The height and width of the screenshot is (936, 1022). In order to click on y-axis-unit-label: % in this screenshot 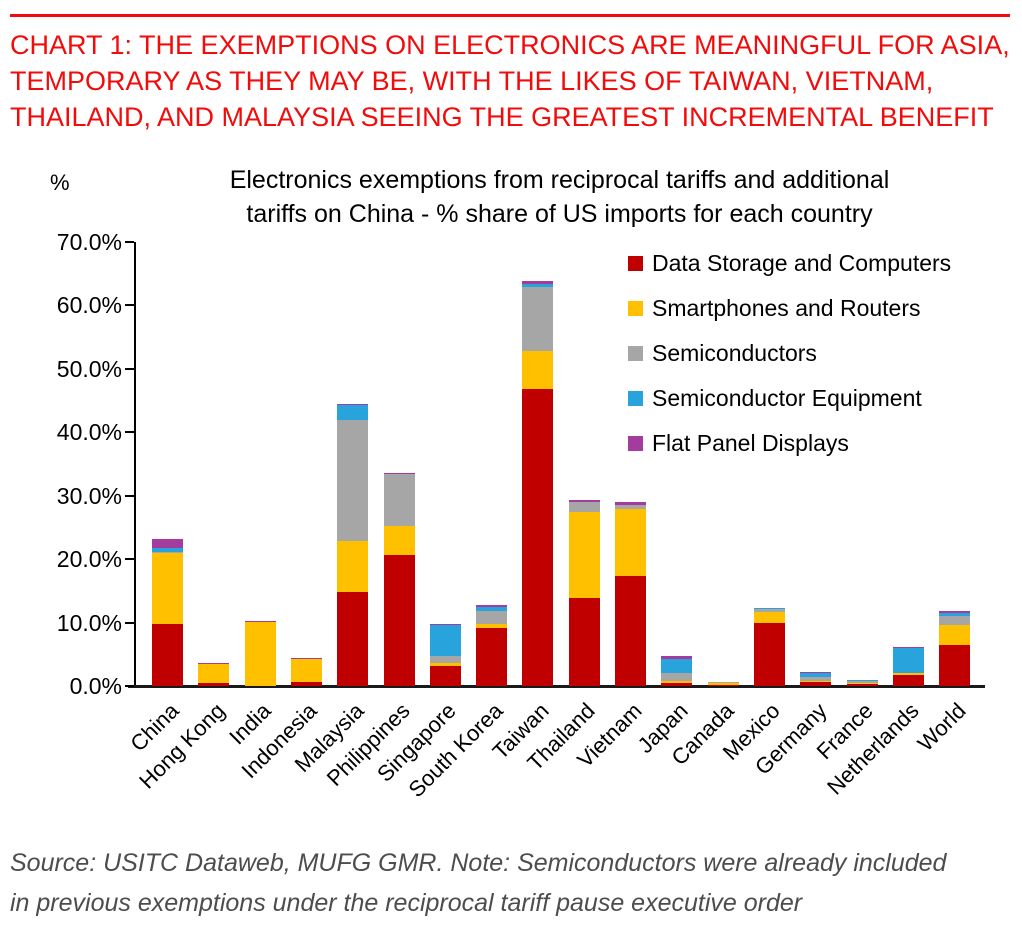, I will do `click(60, 182)`.